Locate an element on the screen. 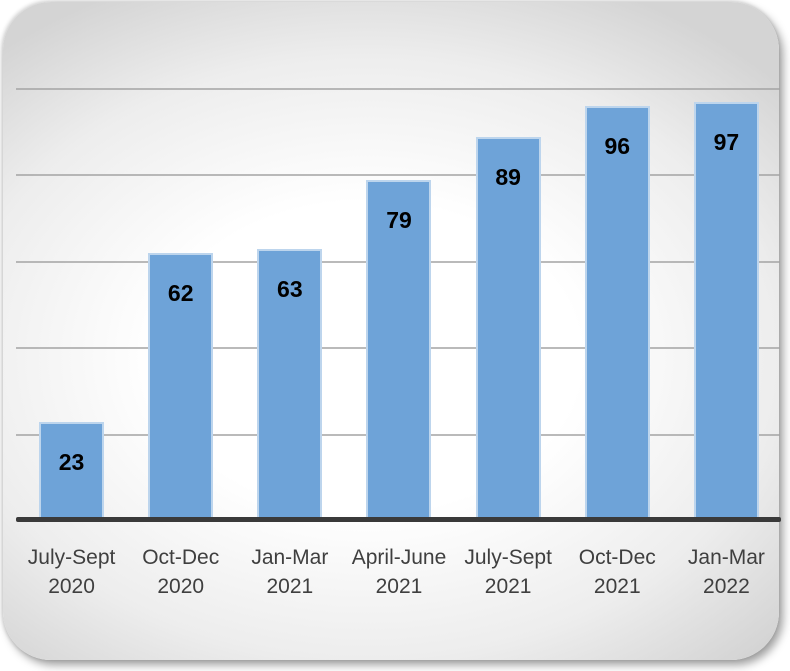 The height and width of the screenshot is (671, 790). bar-6: 97 is located at coordinates (726, 311).